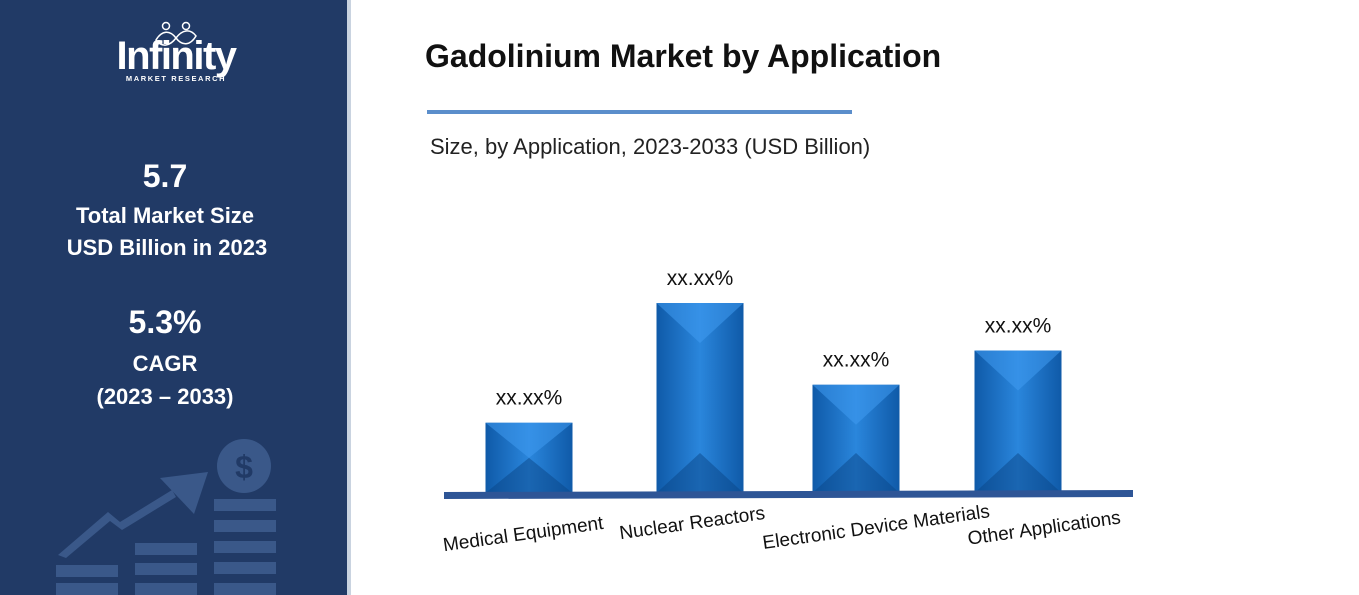 This screenshot has height=595, width=1359. What do you see at coordinates (176, 33) in the screenshot?
I see `infinity-people-icon` at bounding box center [176, 33].